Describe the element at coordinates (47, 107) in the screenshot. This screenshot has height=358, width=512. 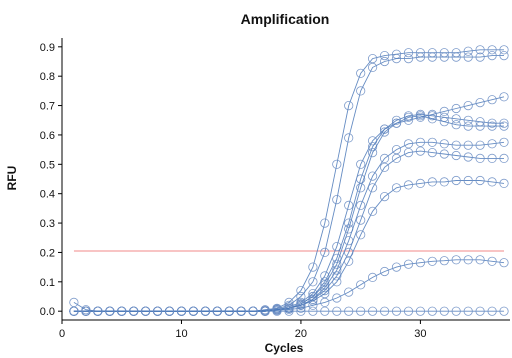
I see `y-tick-label: 0.7` at that location.